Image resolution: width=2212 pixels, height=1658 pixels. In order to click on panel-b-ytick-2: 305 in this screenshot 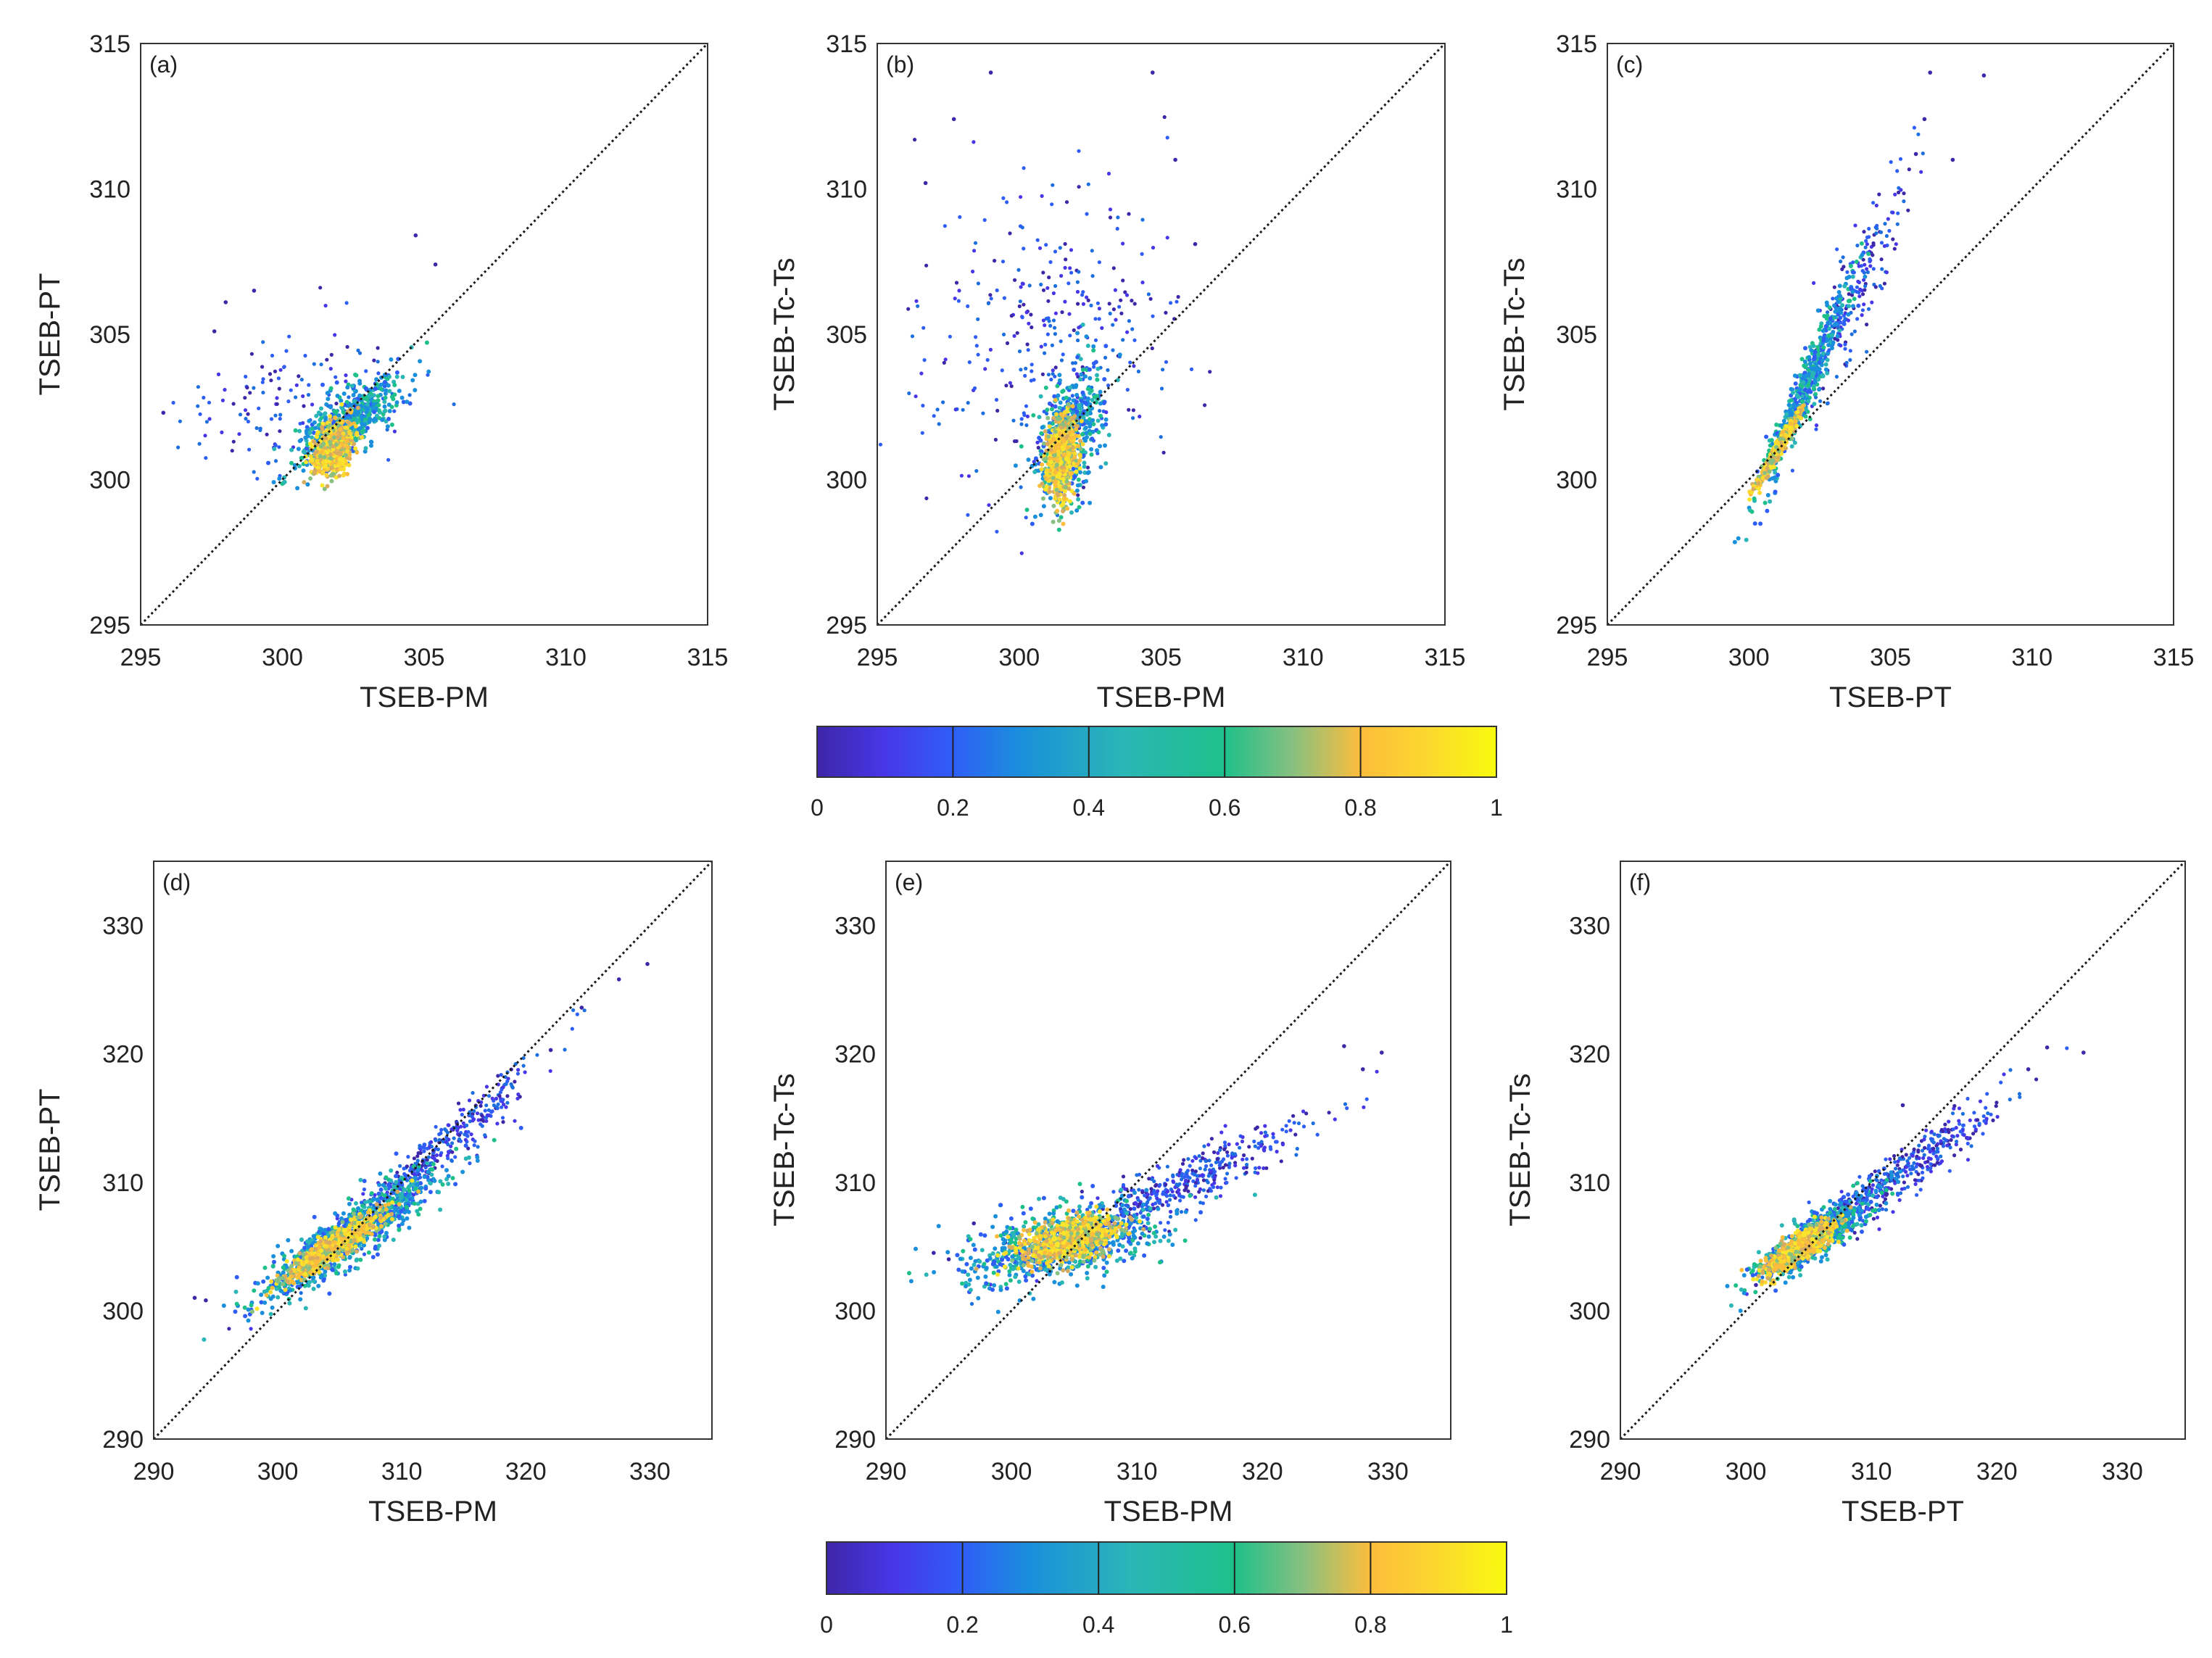, I will do `click(846, 335)`.